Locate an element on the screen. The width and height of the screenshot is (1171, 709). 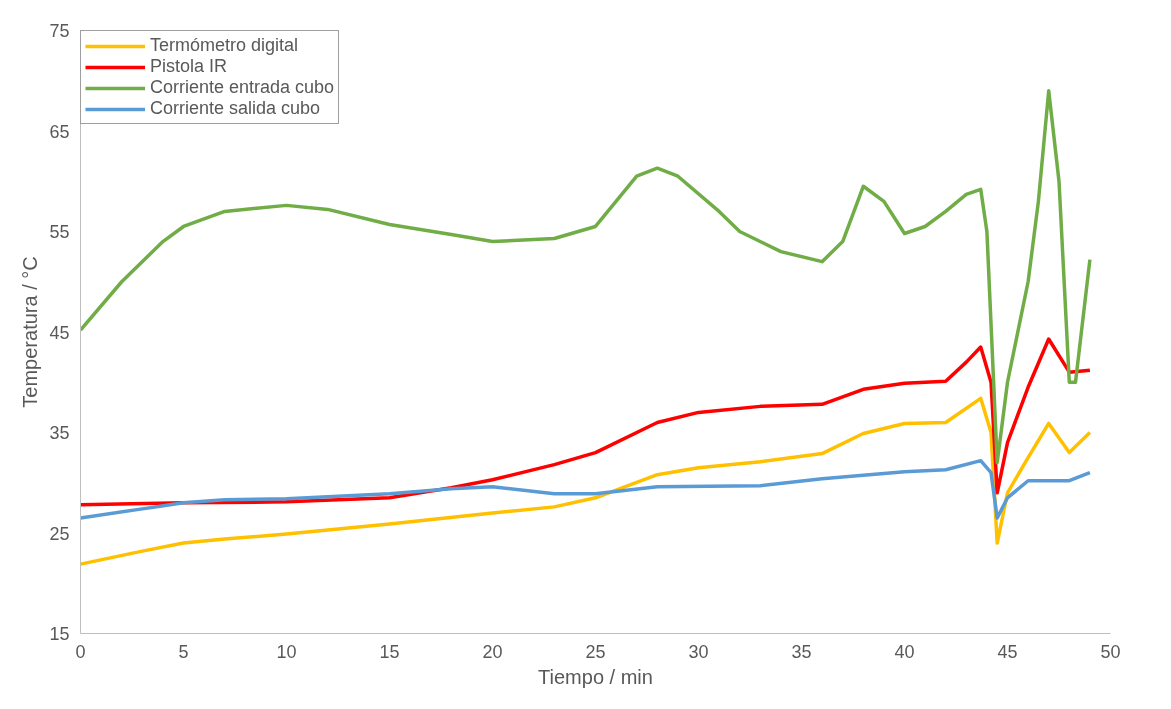
x-tick-label: 20 is located at coordinates (492, 651).